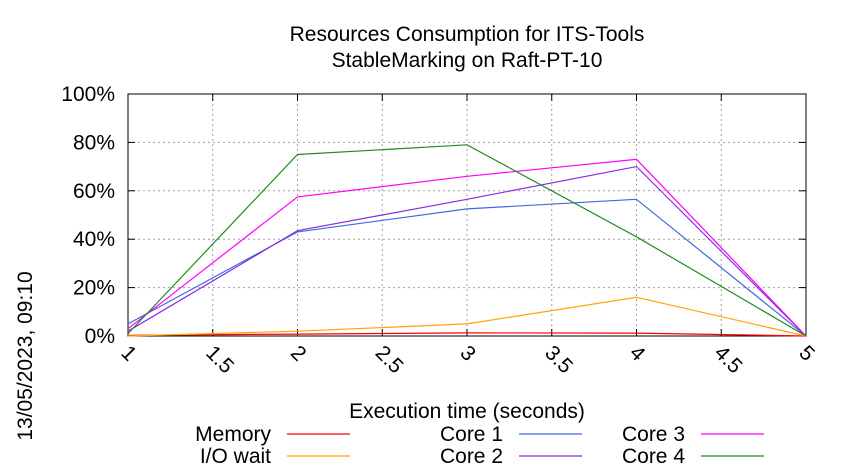 This screenshot has height=475, width=850. Describe the element at coordinates (653, 434) in the screenshot. I see `legend-label: Core 3` at that location.